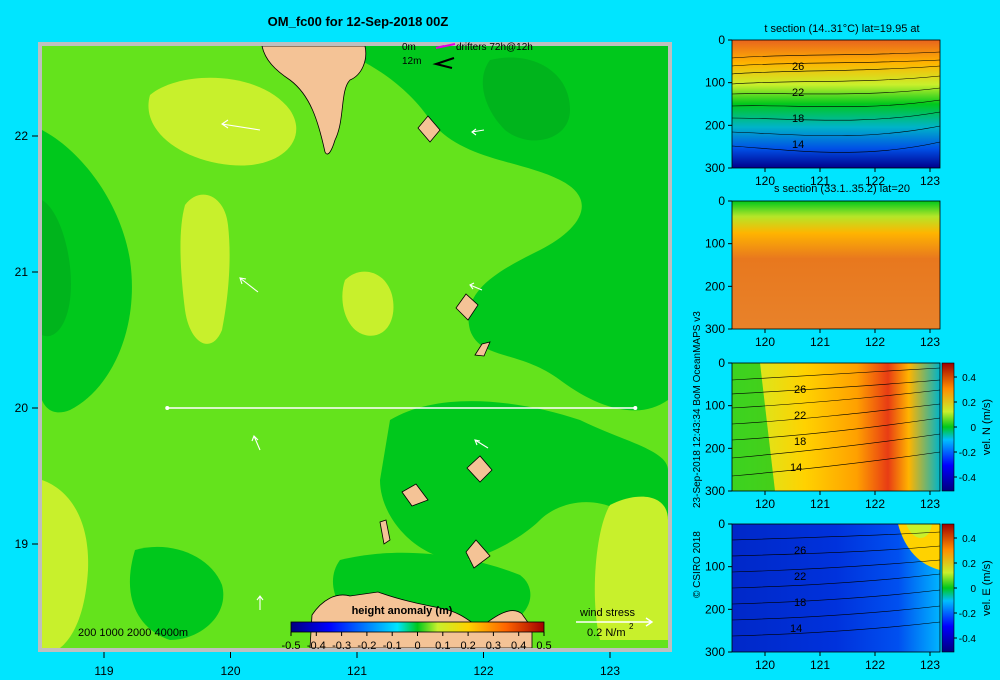 The height and width of the screenshot is (680, 1000). Describe the element at coordinates (948, 588) in the screenshot. I see `u-colorbar` at that location.